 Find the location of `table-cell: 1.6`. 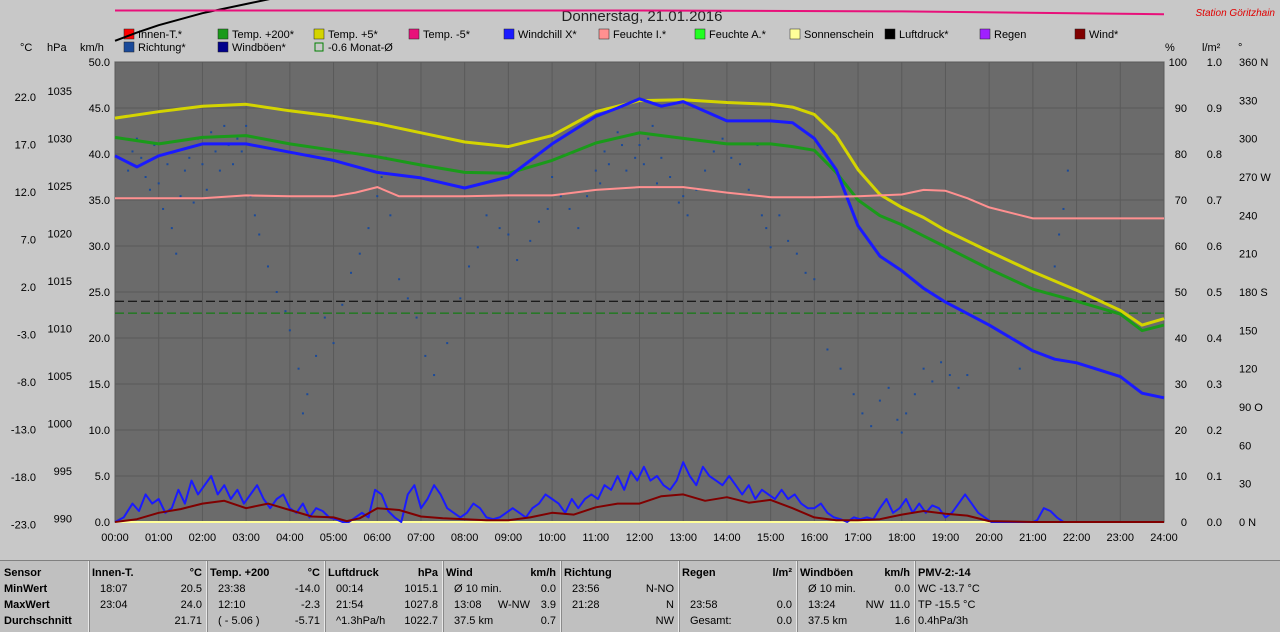

table-cell: 1.6 is located at coordinates (902, 621).